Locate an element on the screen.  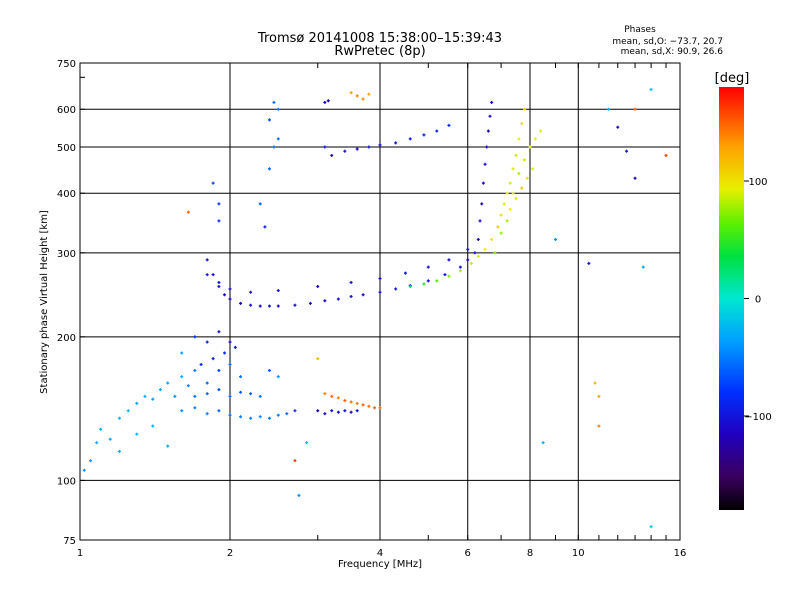
colorbar-tick-label: 0 is located at coordinates (758, 300).